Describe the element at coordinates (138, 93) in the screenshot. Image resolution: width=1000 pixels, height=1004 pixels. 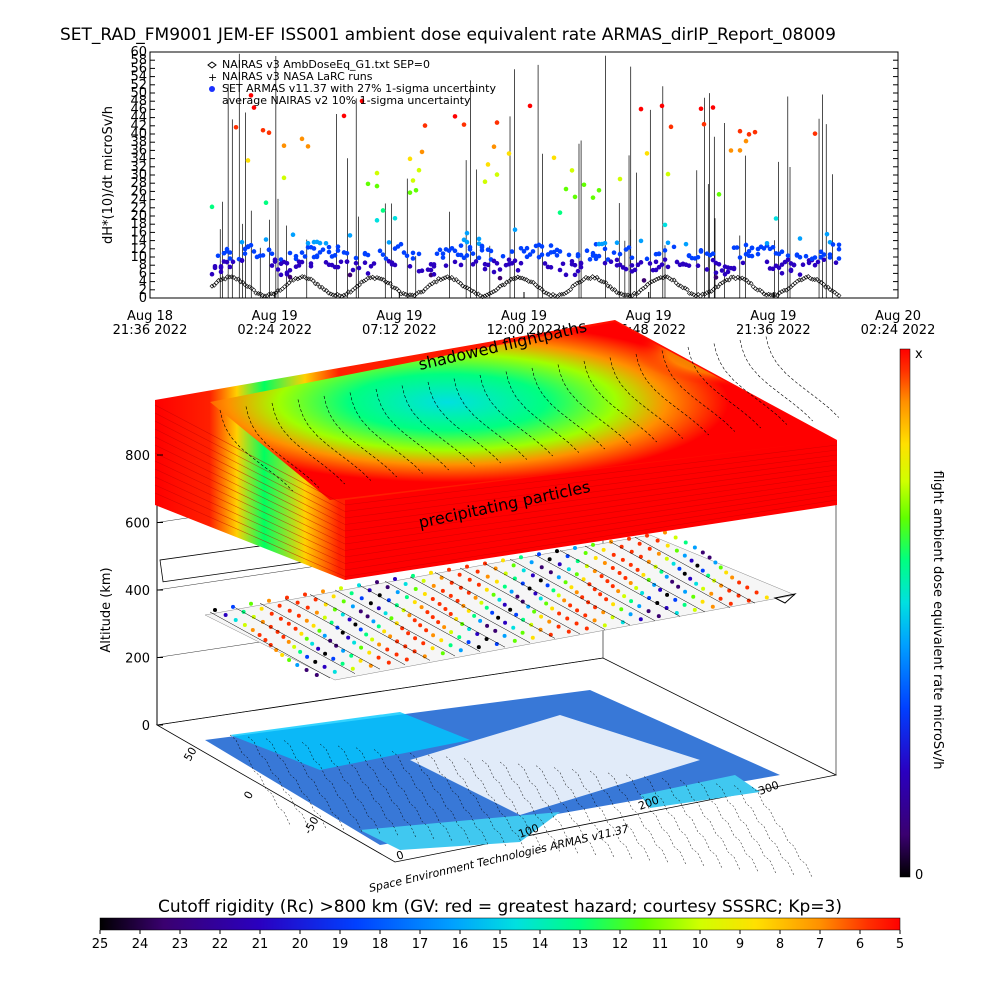
I see `y-tick-label: 50` at that location.